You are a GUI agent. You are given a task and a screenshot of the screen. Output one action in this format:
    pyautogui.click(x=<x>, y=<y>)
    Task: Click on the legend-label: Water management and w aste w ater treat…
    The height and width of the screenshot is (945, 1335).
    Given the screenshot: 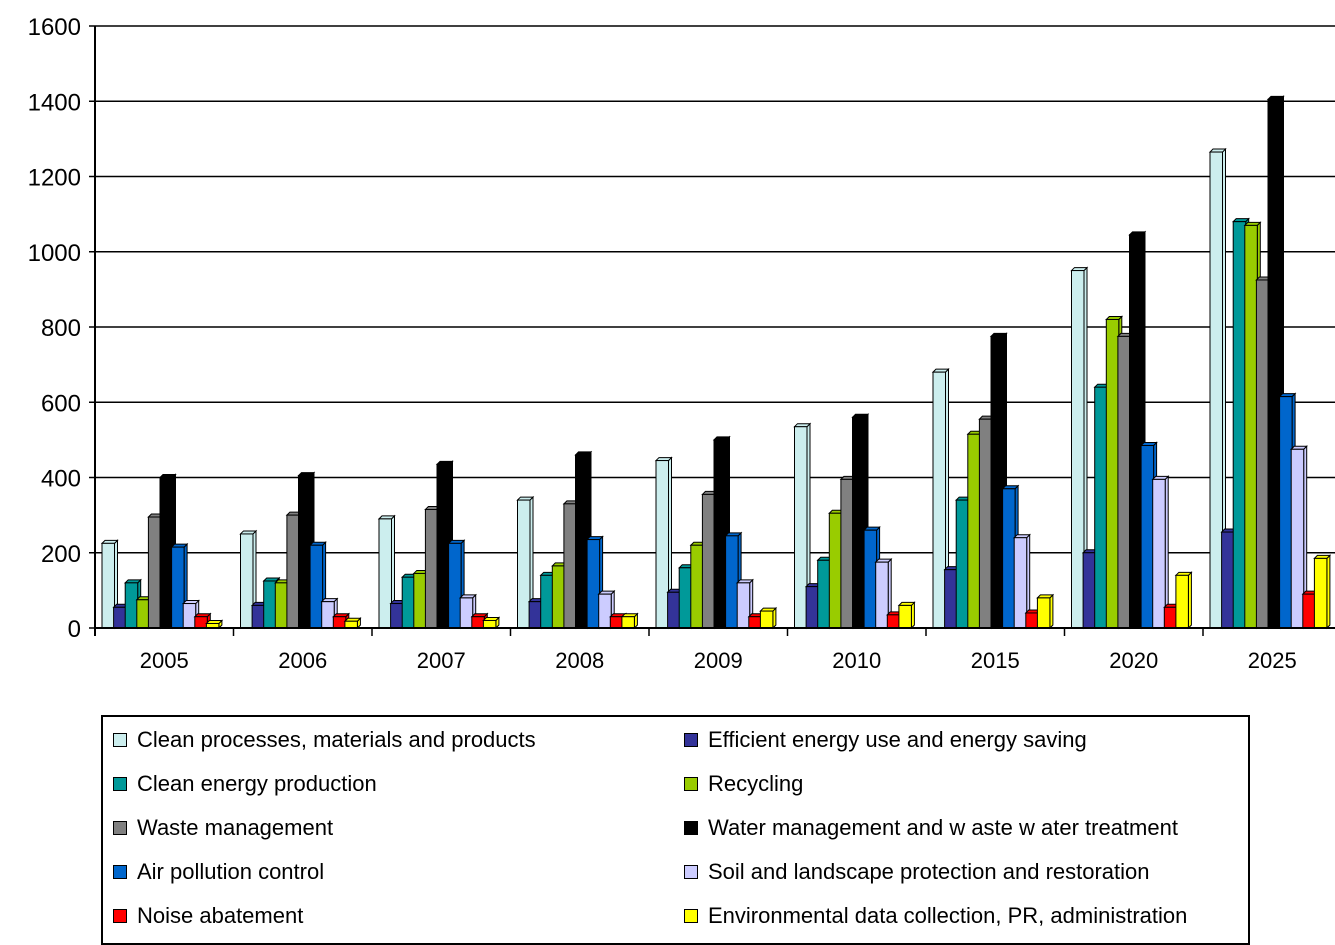 What is the action you would take?
    pyautogui.click(x=943, y=827)
    